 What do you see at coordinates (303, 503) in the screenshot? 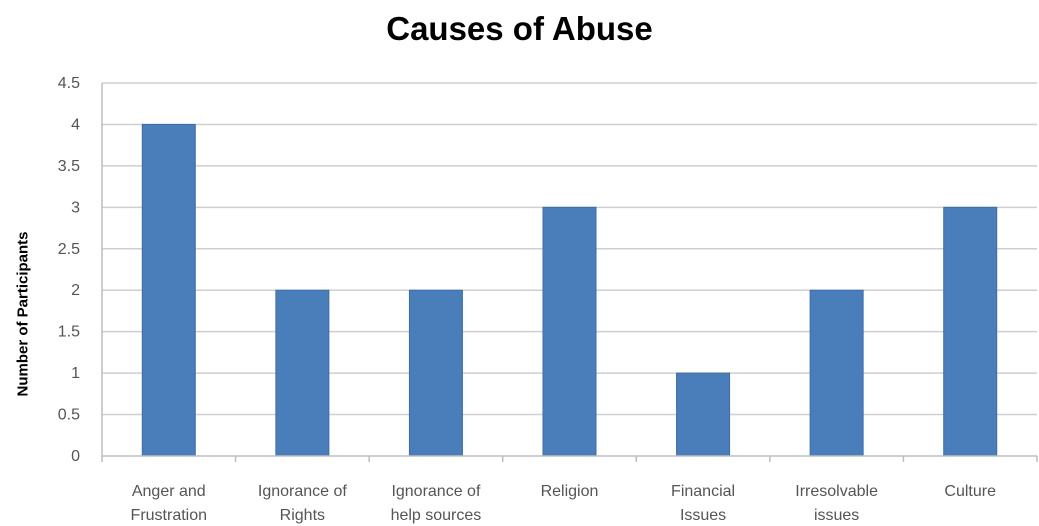
I see `x-tick-label: Ignorance of Rights` at bounding box center [303, 503].